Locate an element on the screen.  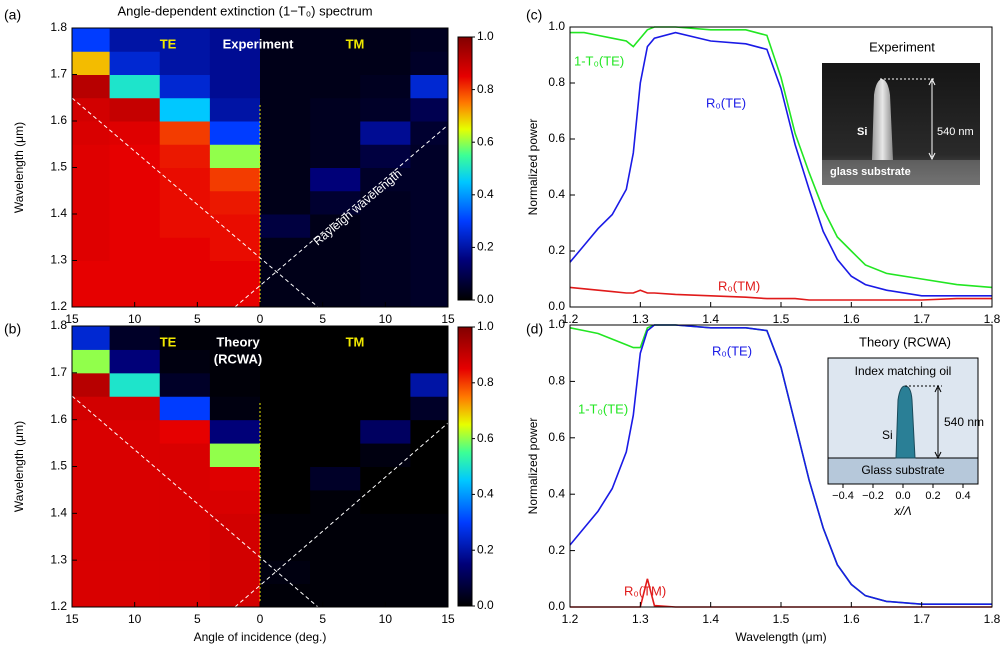
x-tick-label: 1.4 is located at coordinates (710, 619).